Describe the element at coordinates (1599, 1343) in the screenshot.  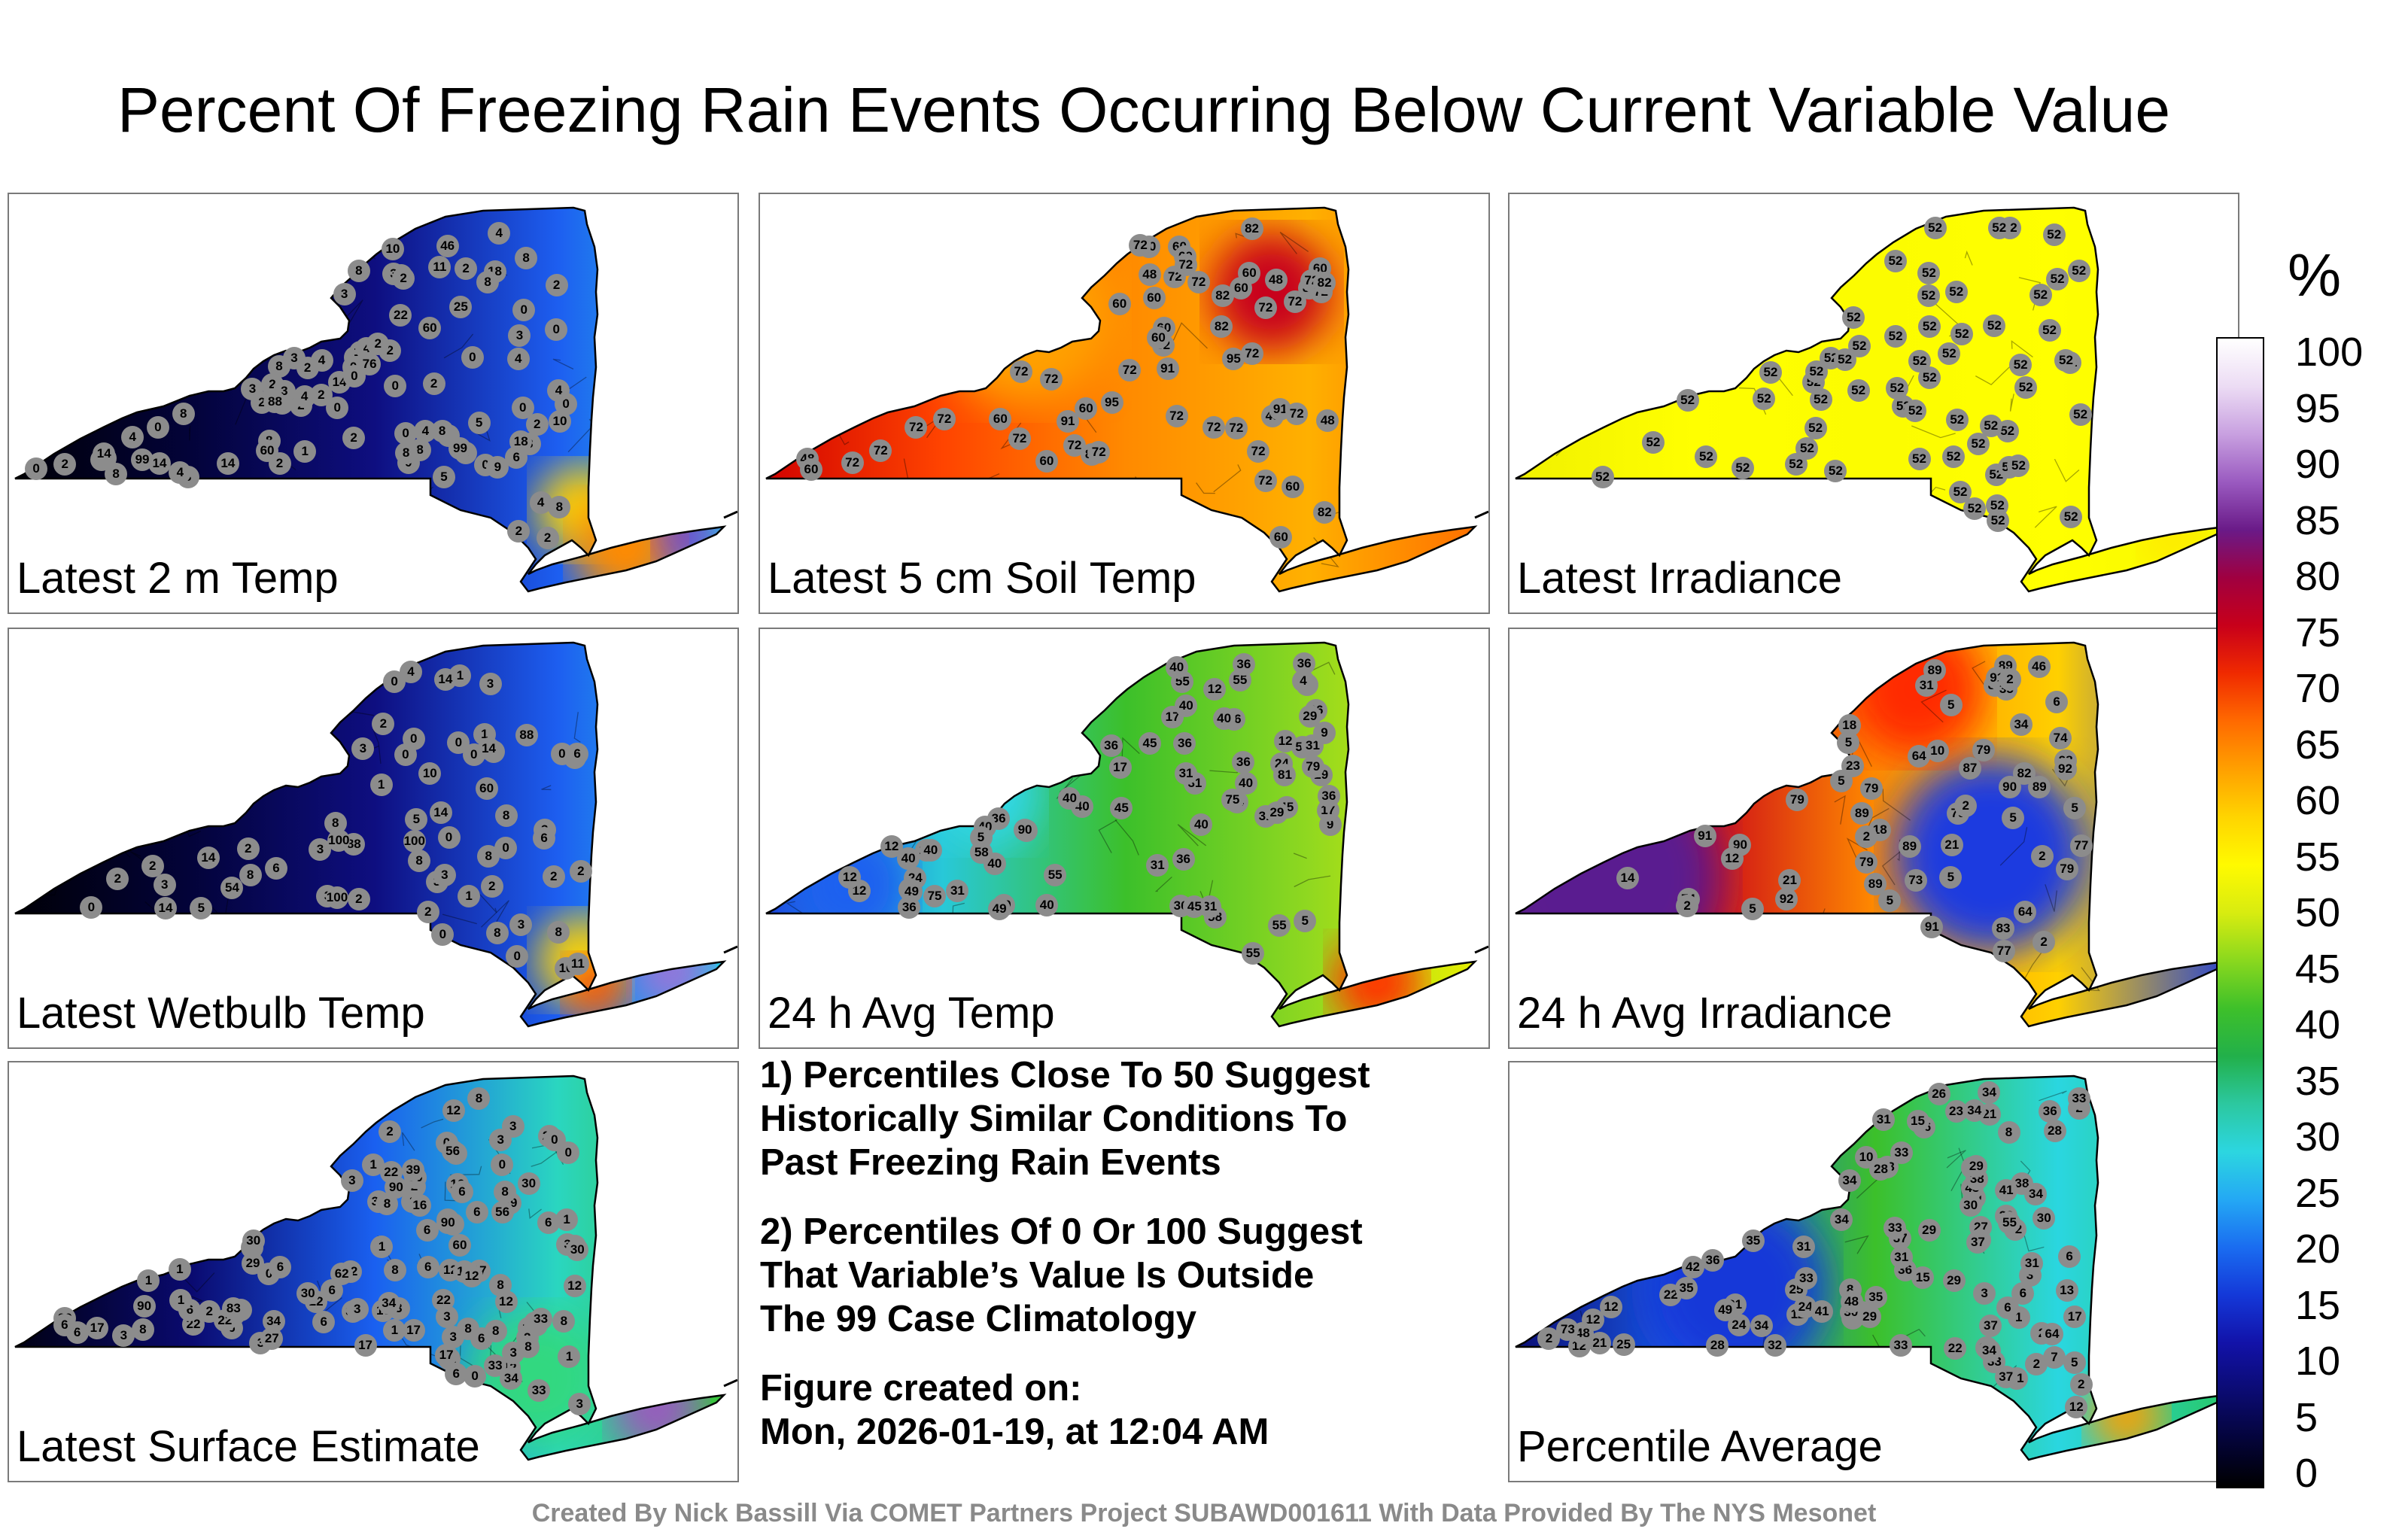
I see `station-marker: 21` at that location.